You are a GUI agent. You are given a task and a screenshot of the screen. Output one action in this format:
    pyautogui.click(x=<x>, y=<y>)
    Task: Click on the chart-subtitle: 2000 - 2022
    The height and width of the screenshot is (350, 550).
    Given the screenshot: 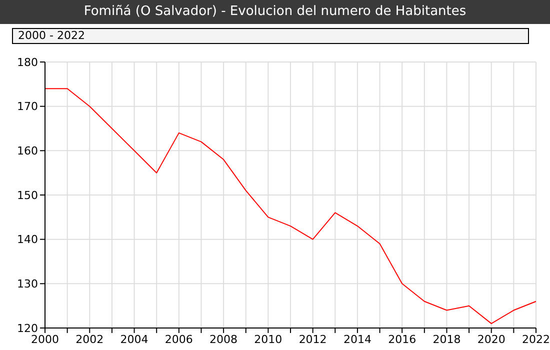 What is the action you would take?
    pyautogui.click(x=270, y=36)
    